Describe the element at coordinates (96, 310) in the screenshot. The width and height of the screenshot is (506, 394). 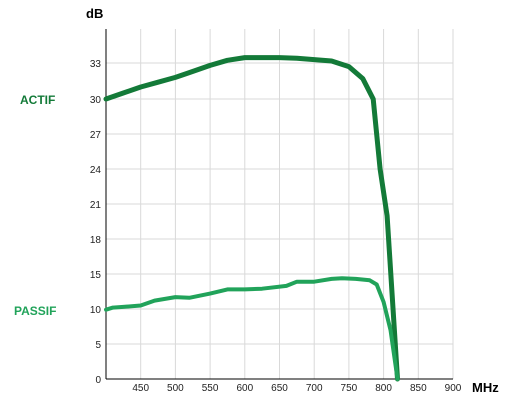
I see `y-tick-label: 10` at that location.